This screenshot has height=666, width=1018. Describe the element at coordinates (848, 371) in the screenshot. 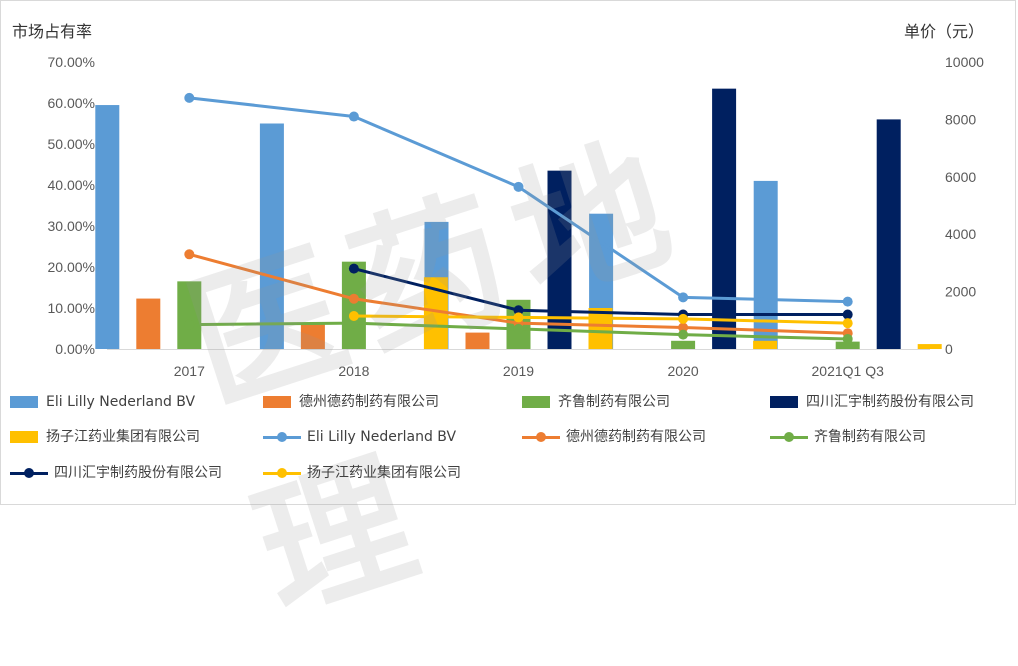

I see `x-tick-label: 2021Q1 Q3` at that location.